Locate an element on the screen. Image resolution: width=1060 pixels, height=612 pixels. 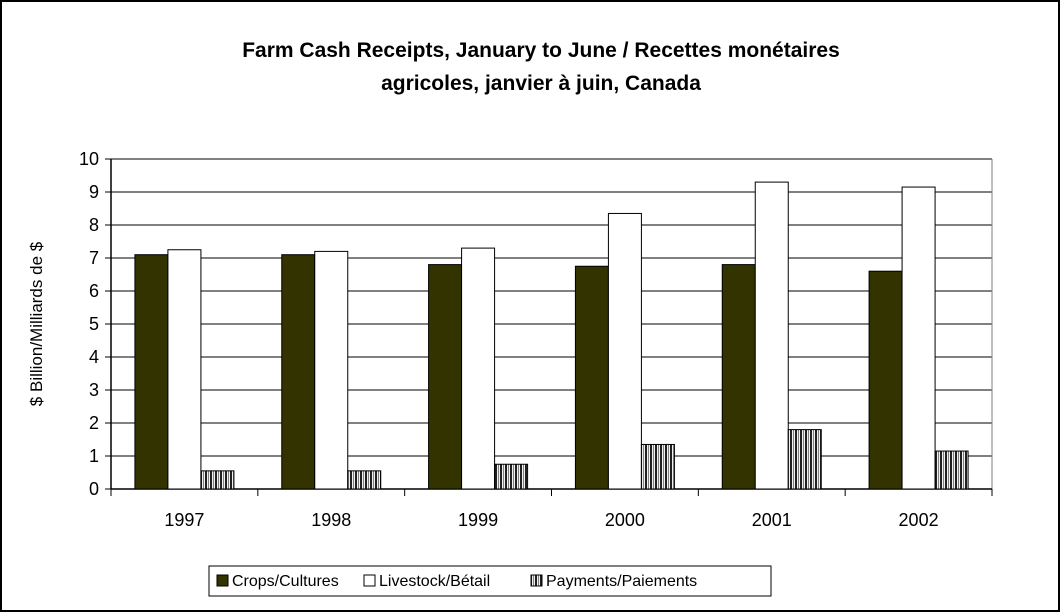
y-tick-label: 0 is located at coordinates (94, 489).